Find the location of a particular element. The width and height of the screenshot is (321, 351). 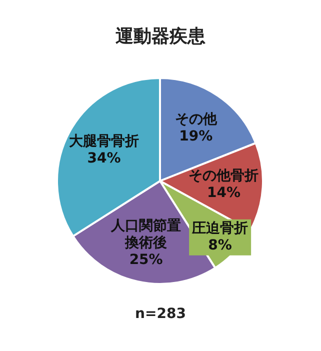

data-label: 25% is located at coordinates (146, 260).